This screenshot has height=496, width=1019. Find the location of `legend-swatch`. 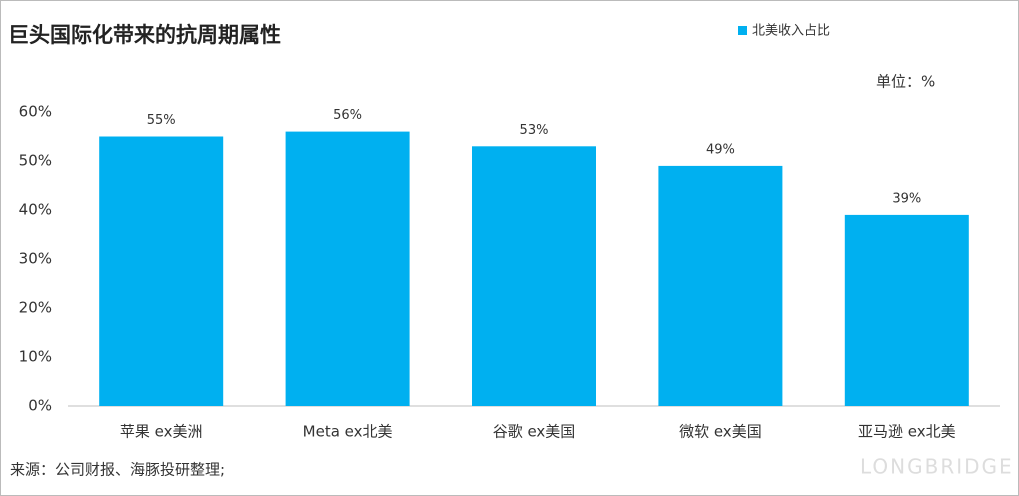

legend-swatch is located at coordinates (742, 30).